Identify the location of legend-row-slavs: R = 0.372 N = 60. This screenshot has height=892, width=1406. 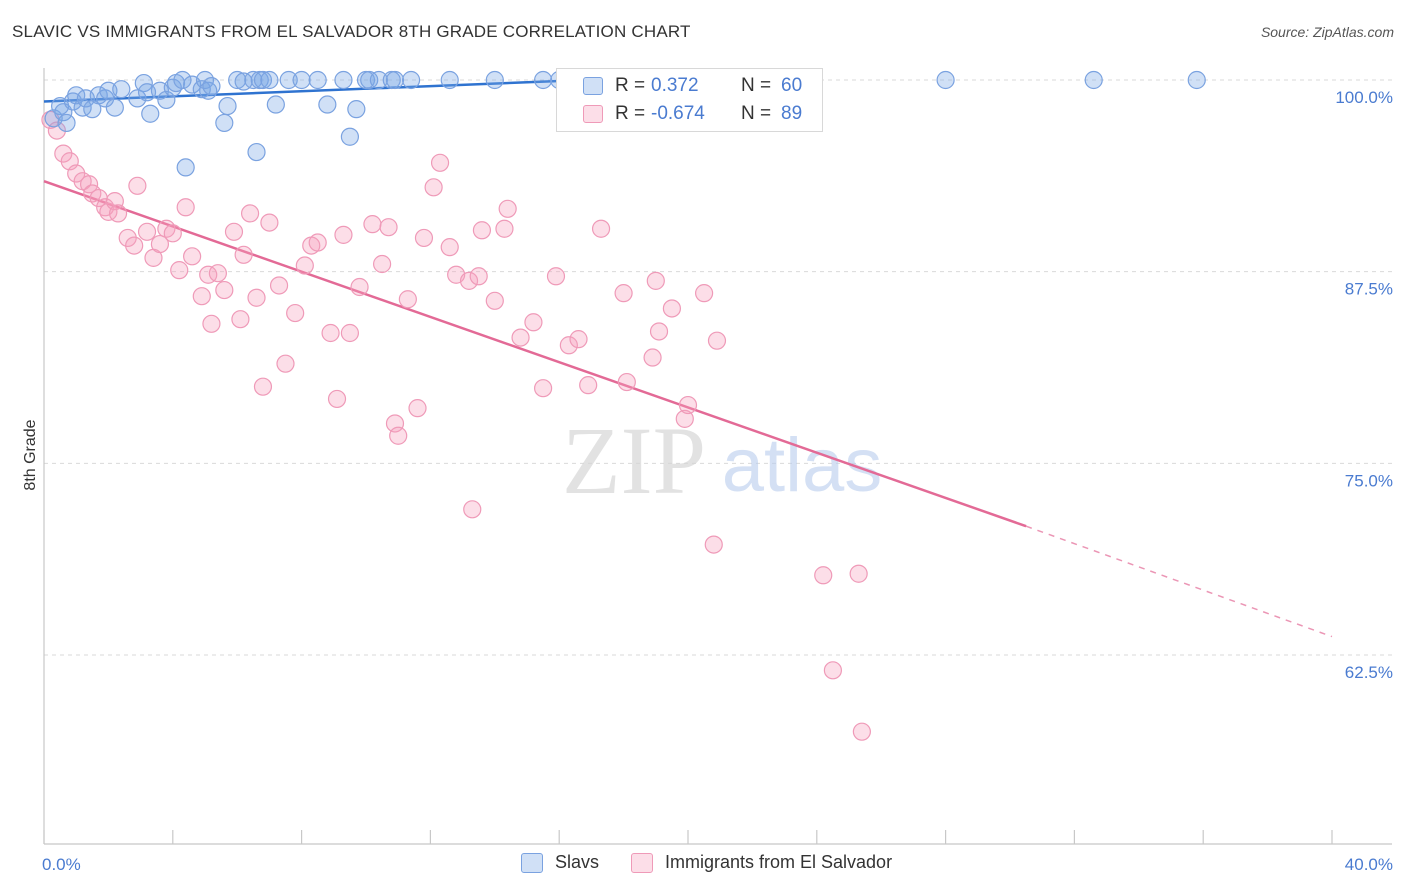
(679, 86).